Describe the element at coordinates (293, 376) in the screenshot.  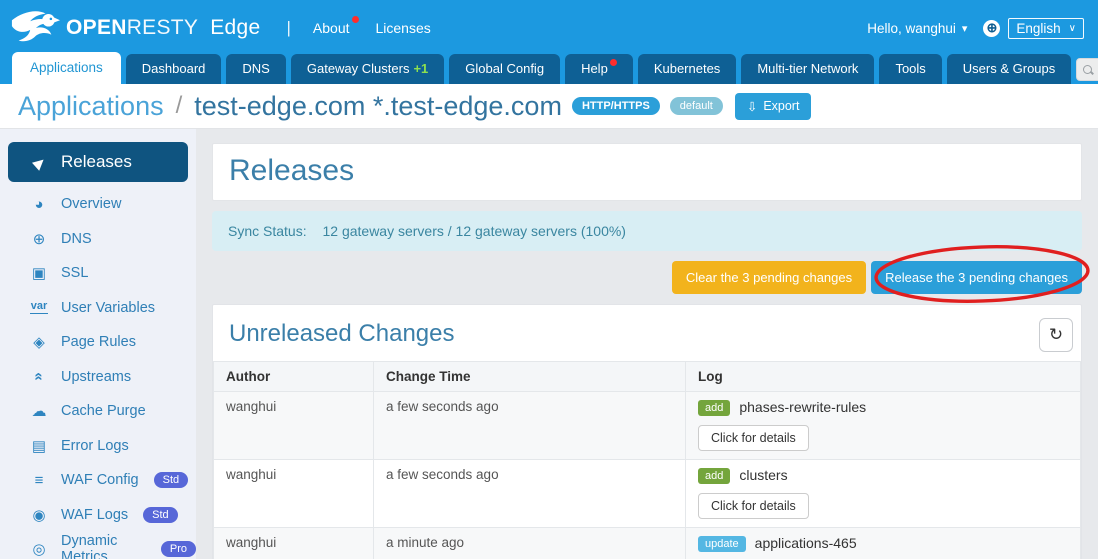
I see `column-header-author: Author` at that location.